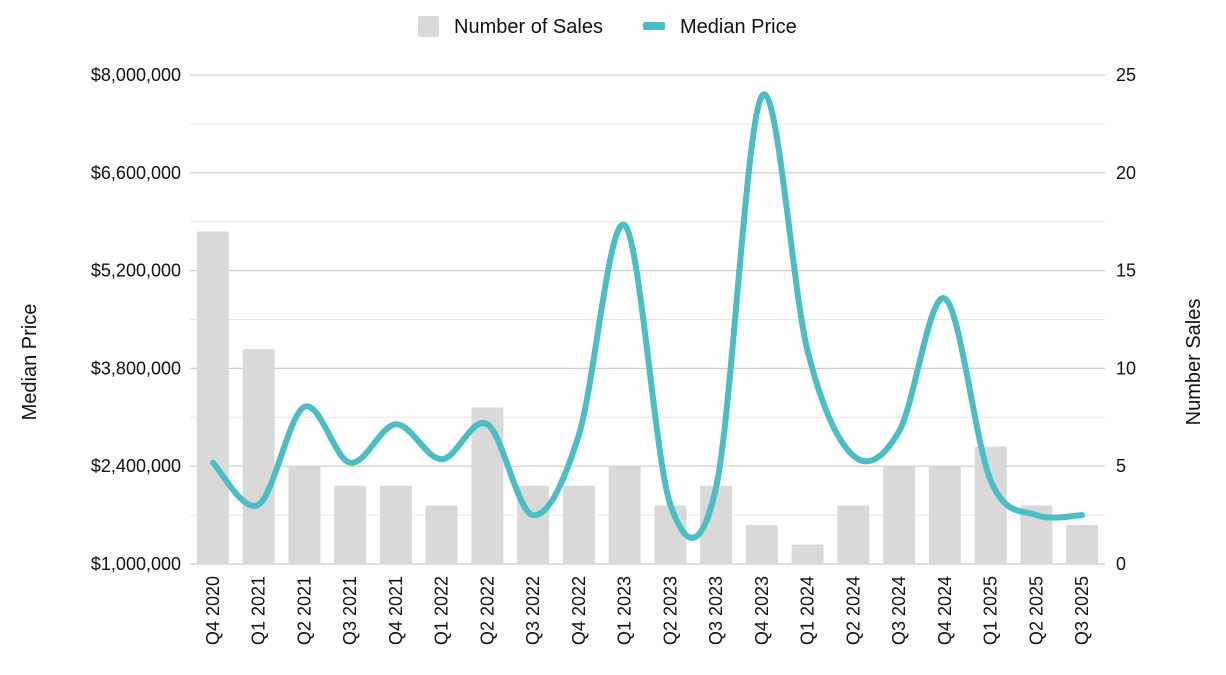  I want to click on x-tick-label: Q3 2025, so click(1082, 610).